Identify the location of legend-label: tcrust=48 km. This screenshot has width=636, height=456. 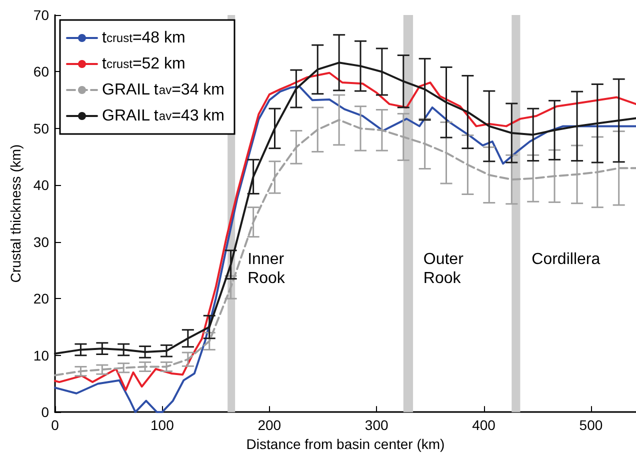
(144, 38).